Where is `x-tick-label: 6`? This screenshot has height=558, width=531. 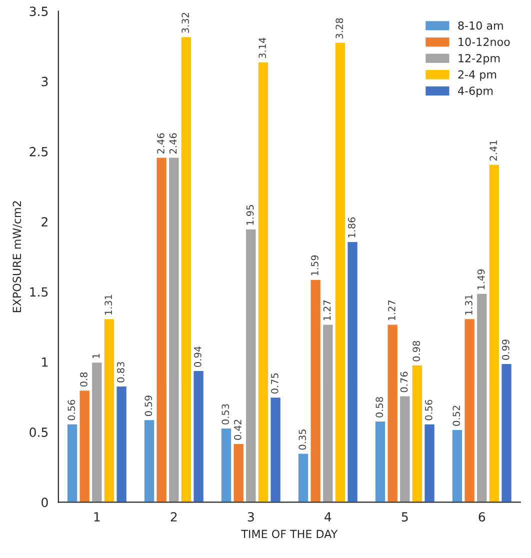 x-tick-label: 6 is located at coordinates (482, 517).